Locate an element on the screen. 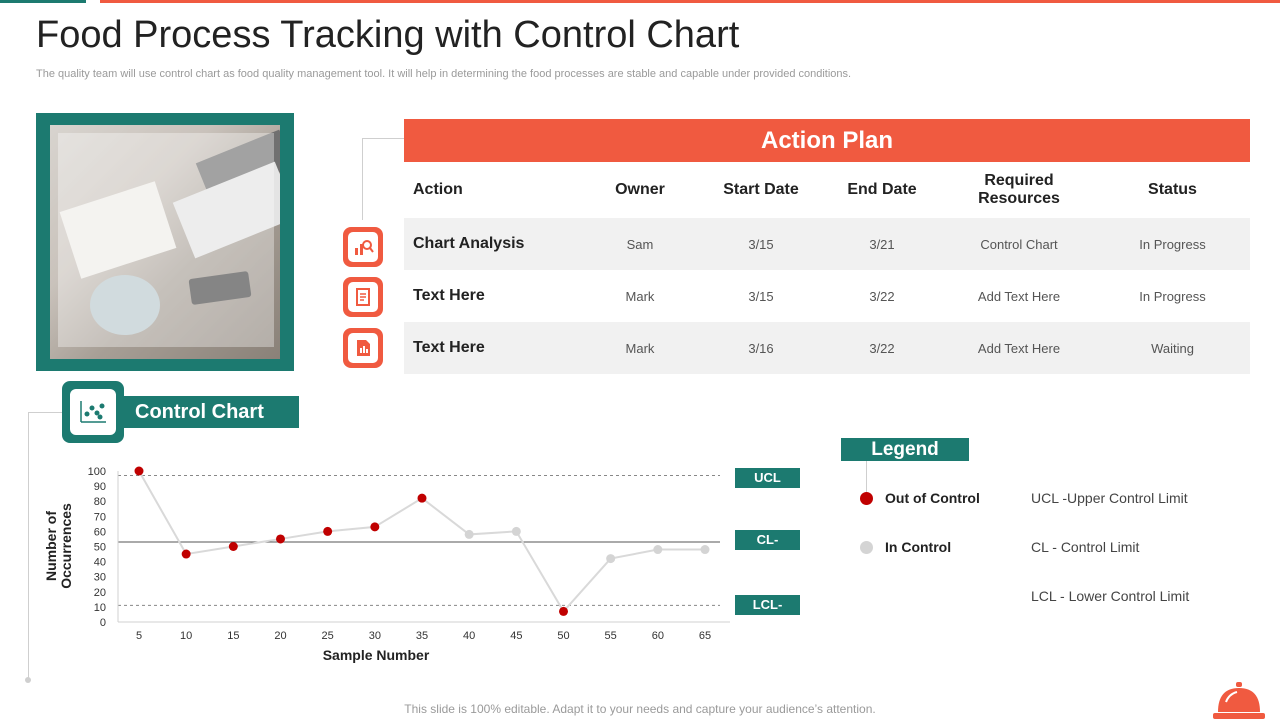 The height and width of the screenshot is (720, 1280). column-header-start-date: Start Date is located at coordinates (761, 189).